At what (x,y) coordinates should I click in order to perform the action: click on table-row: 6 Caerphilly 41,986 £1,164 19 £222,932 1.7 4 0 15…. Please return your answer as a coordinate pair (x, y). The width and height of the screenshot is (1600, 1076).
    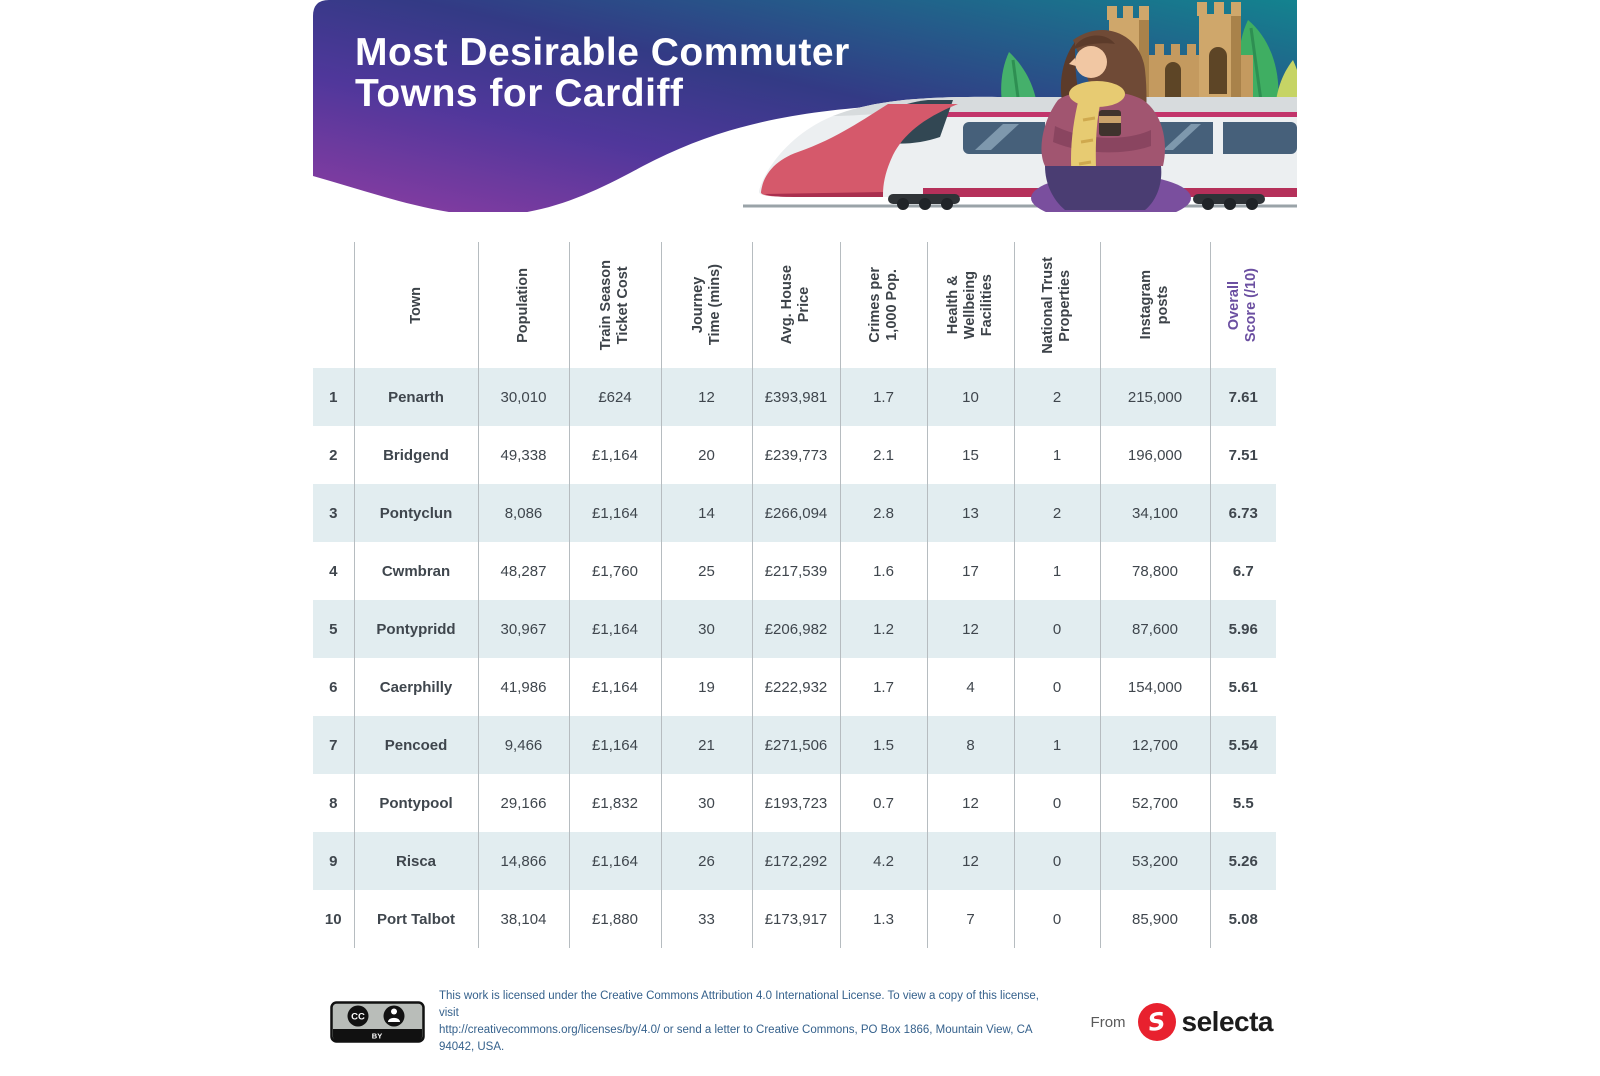
    Looking at the image, I should click on (794, 687).